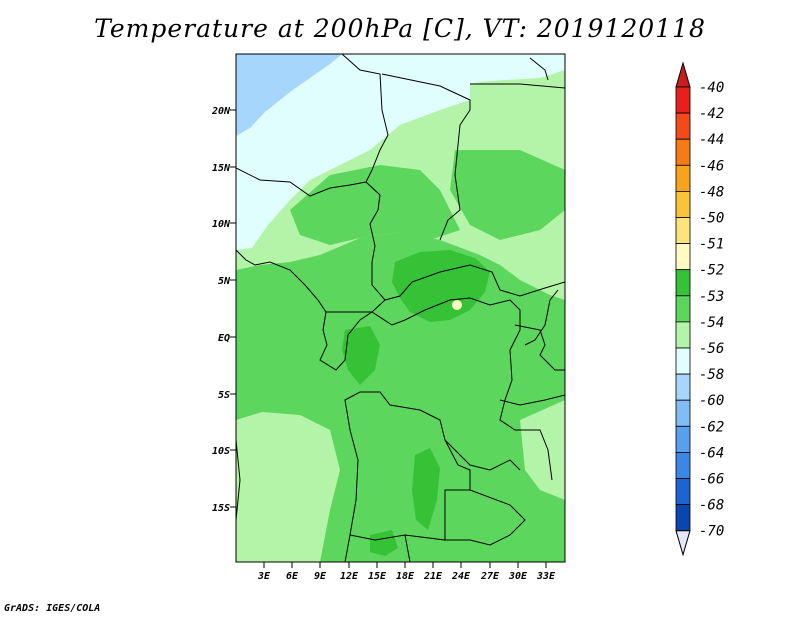  Describe the element at coordinates (461, 576) in the screenshot. I see `lon-label: 24E` at that location.